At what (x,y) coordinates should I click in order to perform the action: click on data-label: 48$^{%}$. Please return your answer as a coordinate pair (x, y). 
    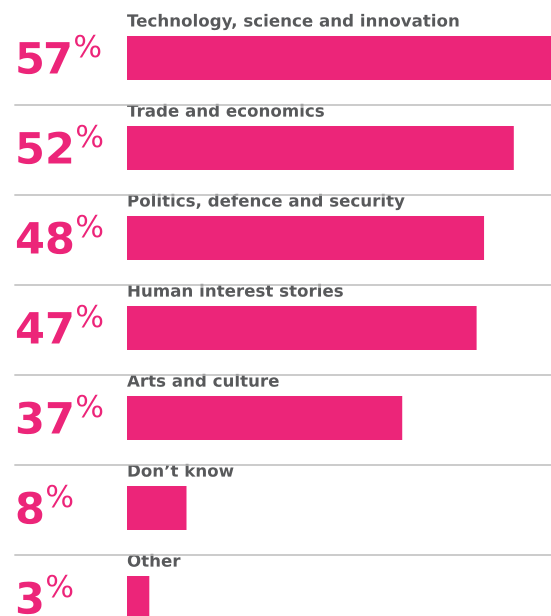
    Looking at the image, I should click on (59, 234).